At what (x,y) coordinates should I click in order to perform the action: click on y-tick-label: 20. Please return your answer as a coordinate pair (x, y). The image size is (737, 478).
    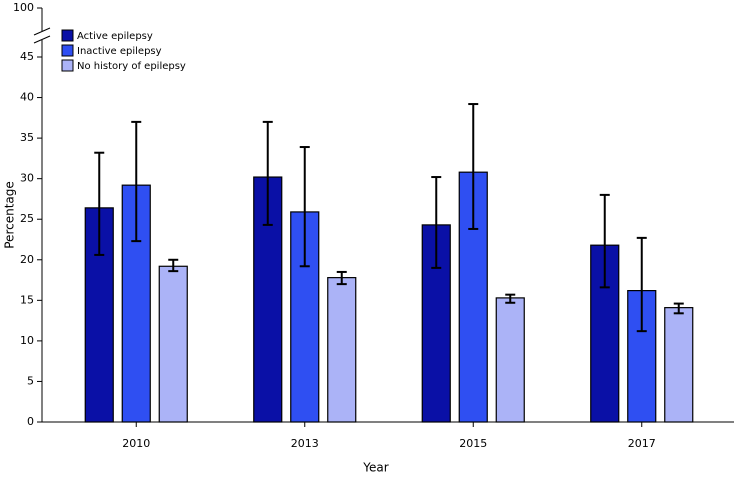
    Looking at the image, I should click on (27, 259).